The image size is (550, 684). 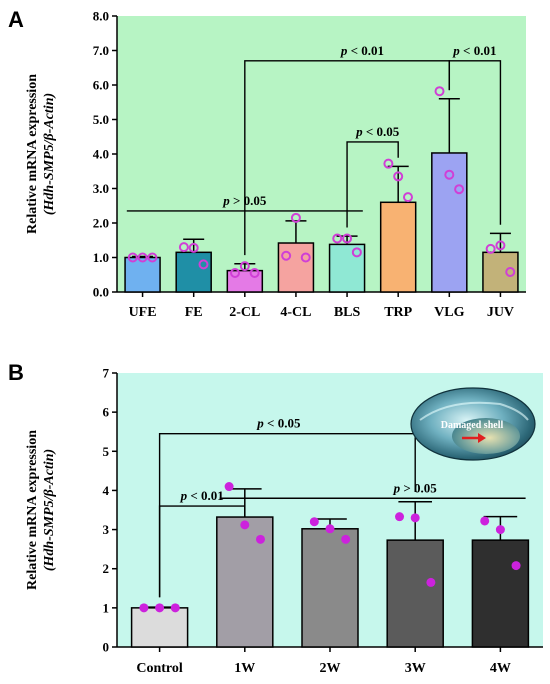 What do you see at coordinates (244, 668) in the screenshot?
I see `x-tick-label-1w: 1W` at bounding box center [244, 668].